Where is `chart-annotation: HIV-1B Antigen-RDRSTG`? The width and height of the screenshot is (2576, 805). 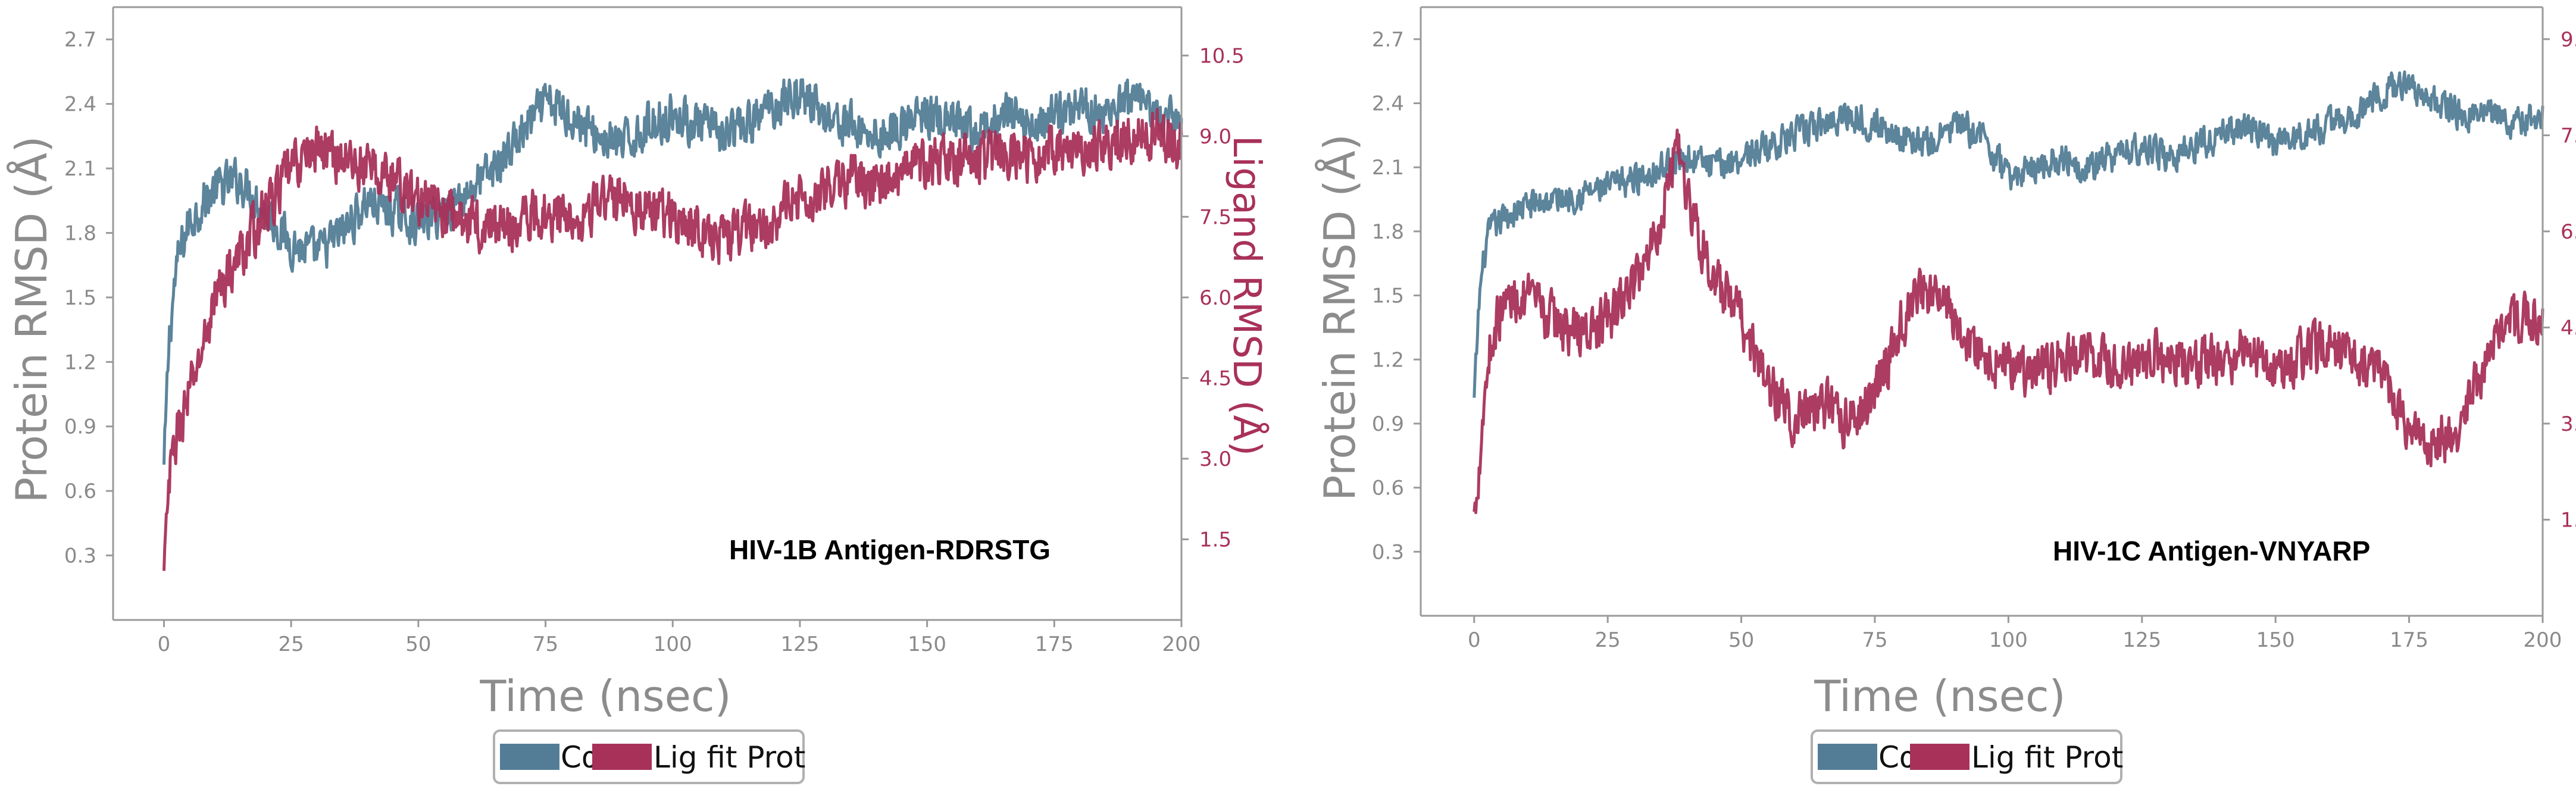
chart-annotation: HIV-1B Antigen-RDRSTG is located at coordinates (890, 549).